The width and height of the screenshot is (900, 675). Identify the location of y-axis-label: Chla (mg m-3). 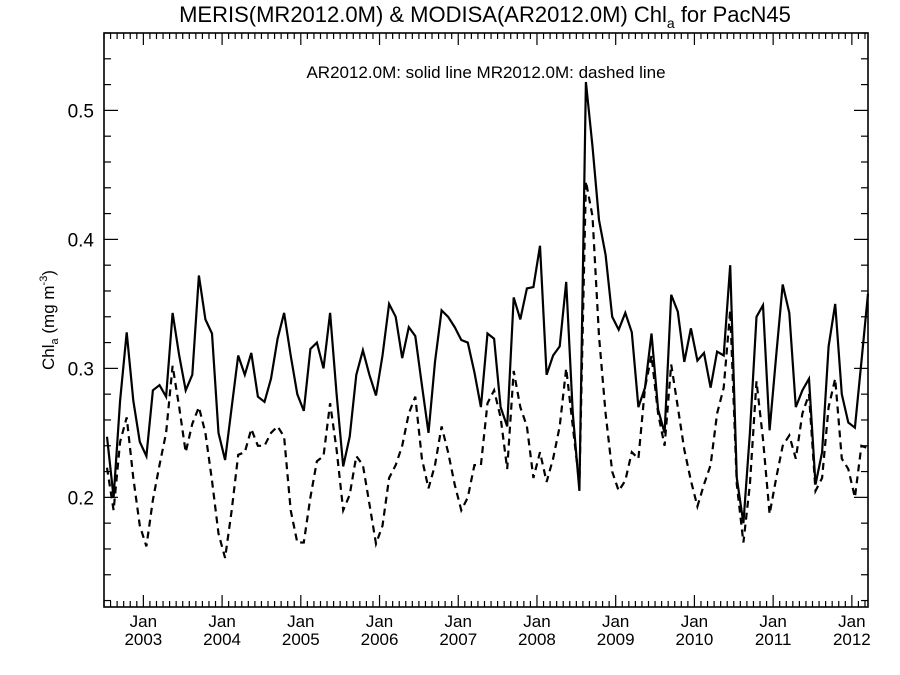
(49, 320).